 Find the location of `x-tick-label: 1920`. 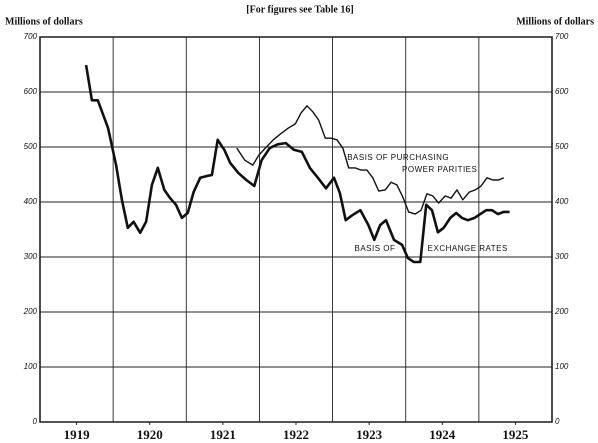

x-tick-label: 1920 is located at coordinates (150, 434).